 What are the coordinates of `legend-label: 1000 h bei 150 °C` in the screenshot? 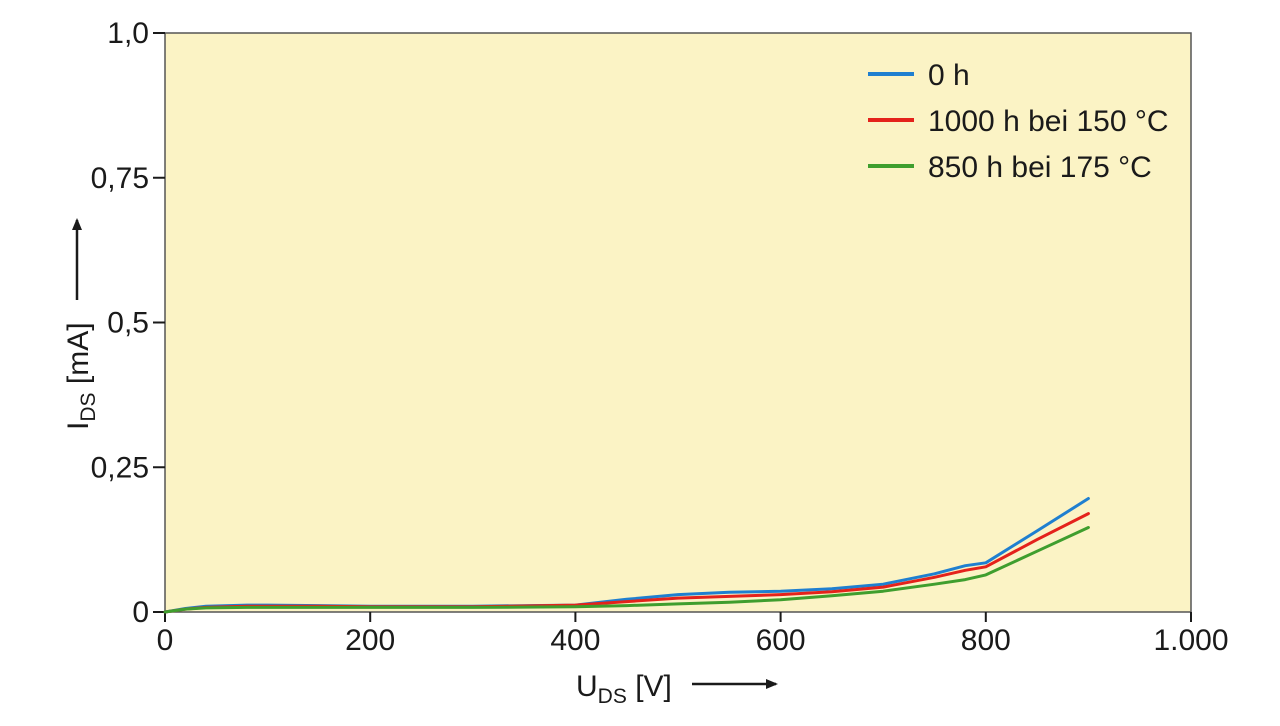 It's located at (1048, 121).